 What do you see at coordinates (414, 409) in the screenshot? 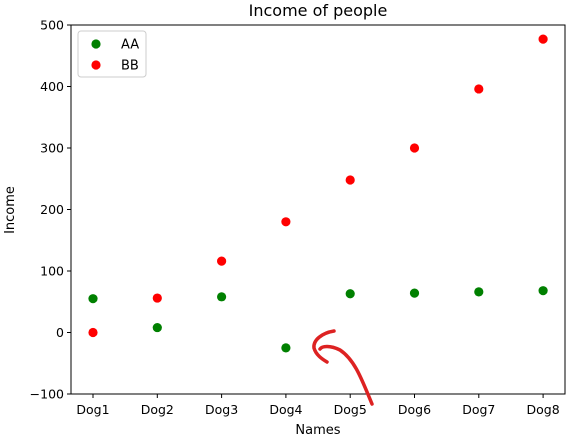
I see `x-tick-label: Dog6` at bounding box center [414, 409].